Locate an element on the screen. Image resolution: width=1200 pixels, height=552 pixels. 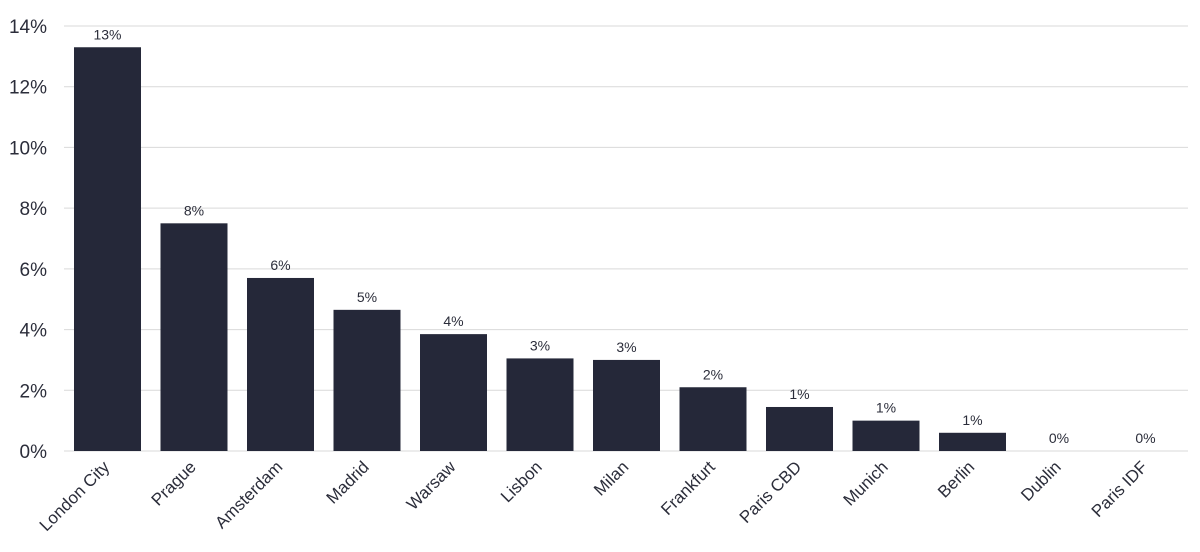
y-axis-ticks: 0% 2% 4% 6% 8% 10% 12% 14% is located at coordinates (28, 240).